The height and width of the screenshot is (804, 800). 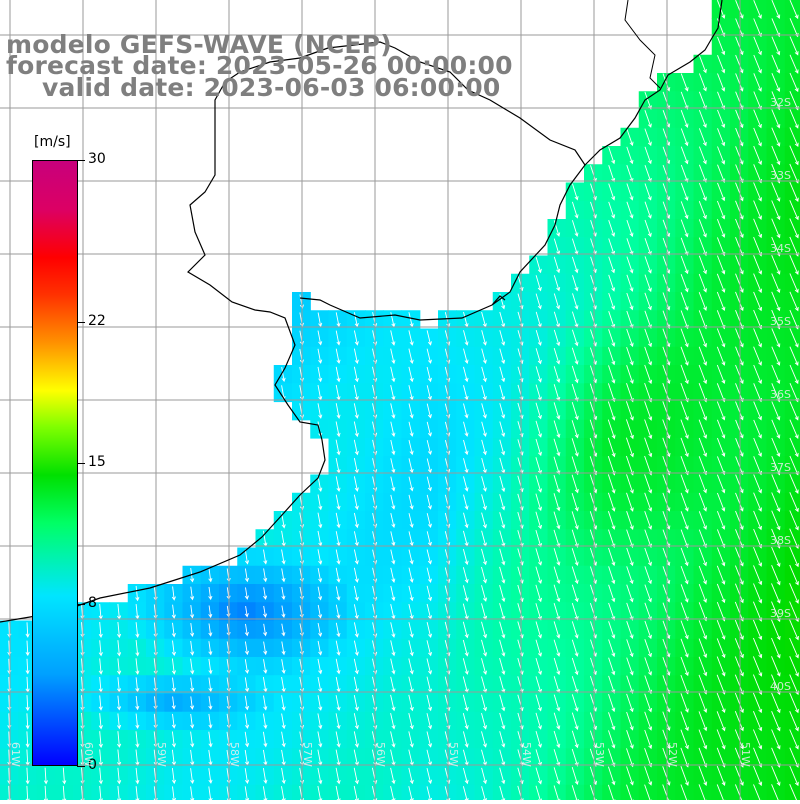 I want to click on colorbar-tick-label: 8, so click(x=92, y=603).